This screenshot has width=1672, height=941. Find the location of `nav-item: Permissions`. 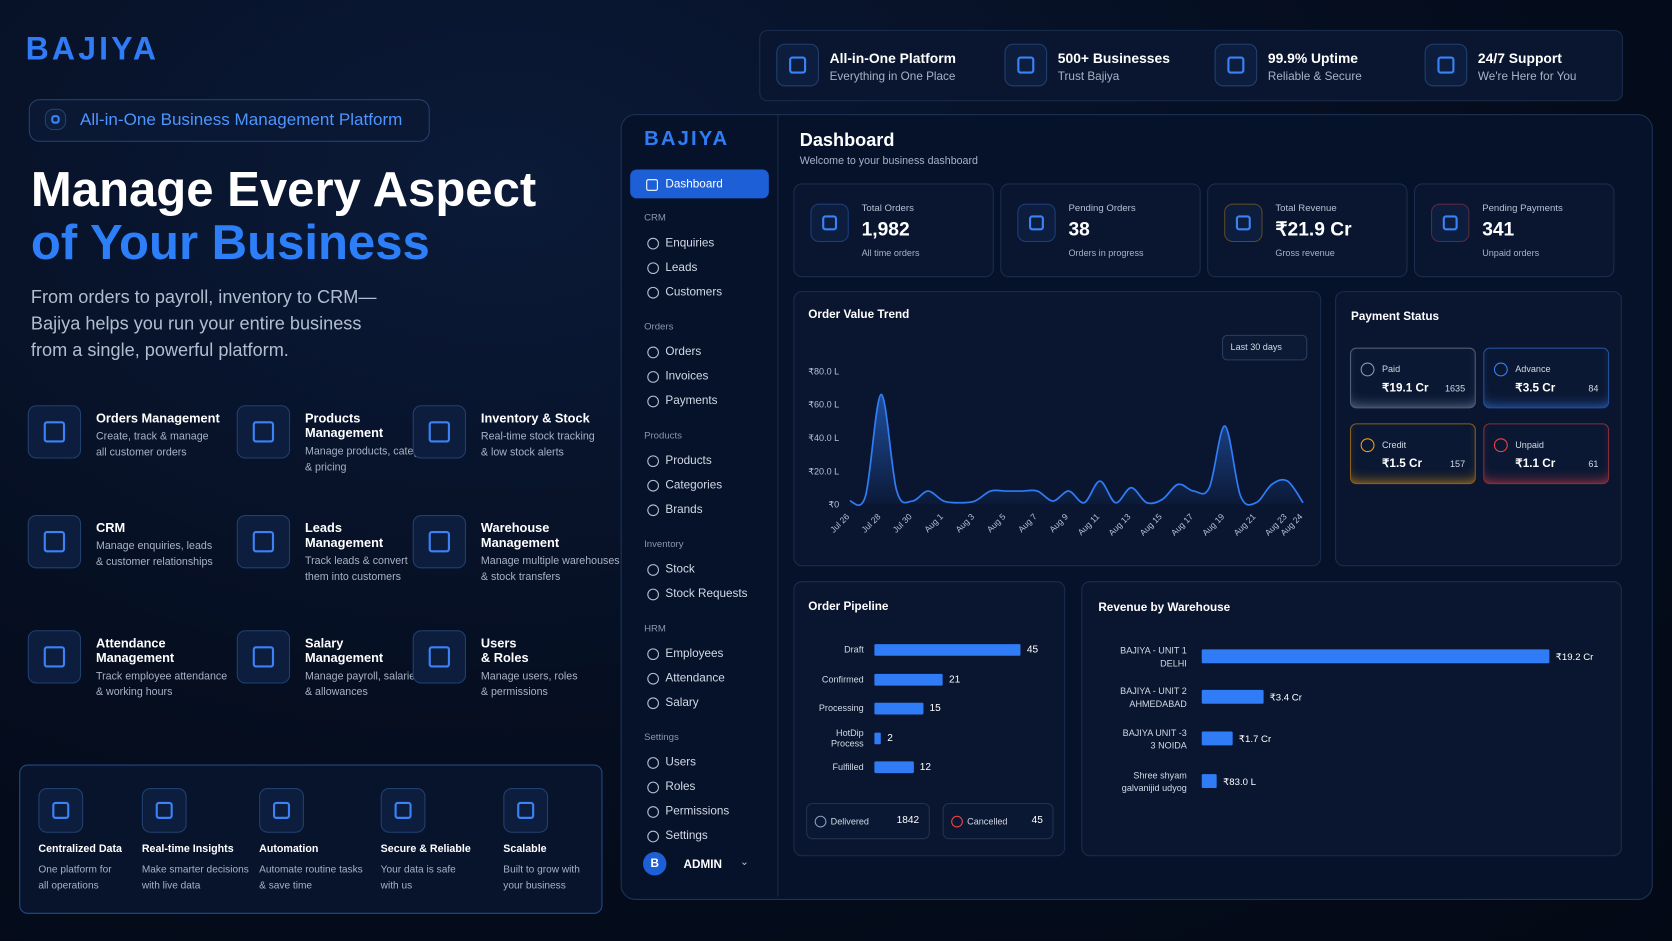

nav-item: Permissions is located at coordinates (697, 811).